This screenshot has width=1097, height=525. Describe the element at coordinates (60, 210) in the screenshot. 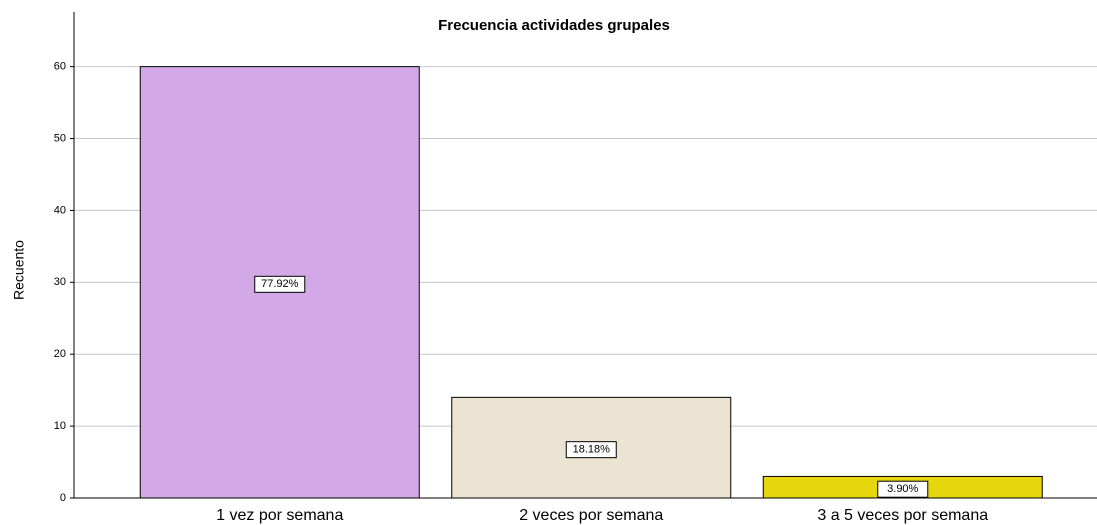

I see `y-tick-label: 40` at that location.